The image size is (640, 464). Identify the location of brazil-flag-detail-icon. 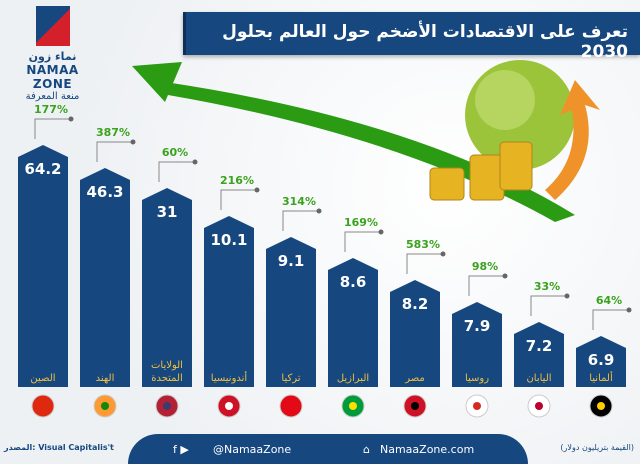
(353, 406).